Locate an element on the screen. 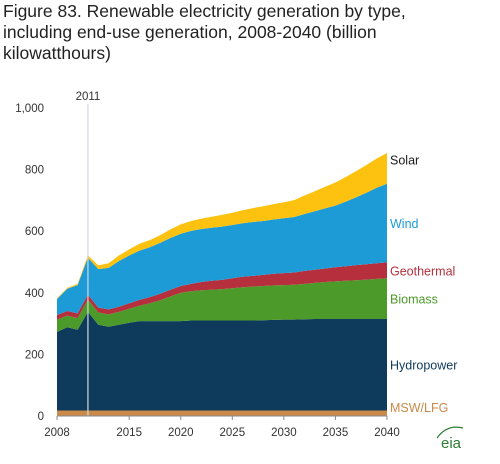  area-hydropower is located at coordinates (222, 361).